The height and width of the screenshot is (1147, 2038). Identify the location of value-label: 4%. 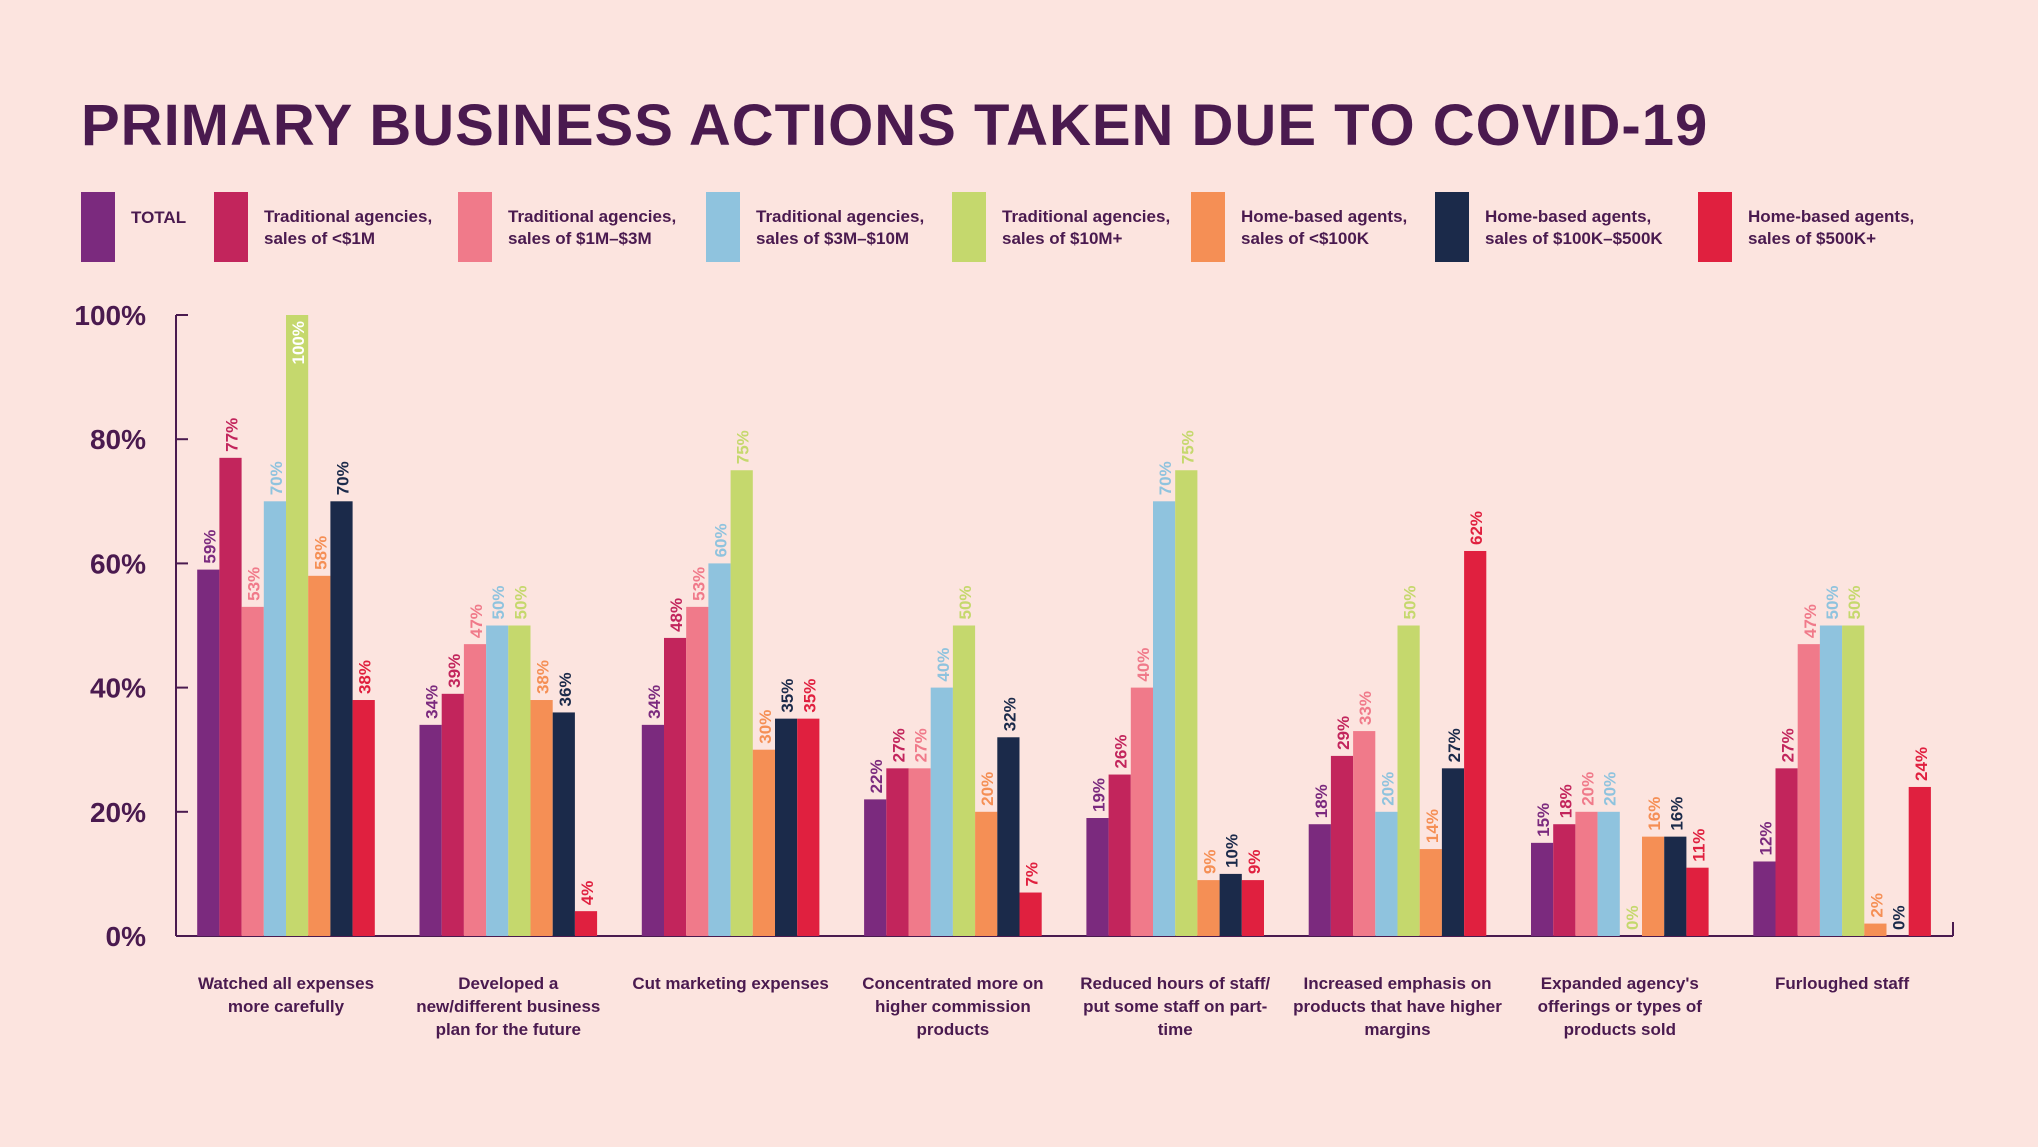
(587, 893).